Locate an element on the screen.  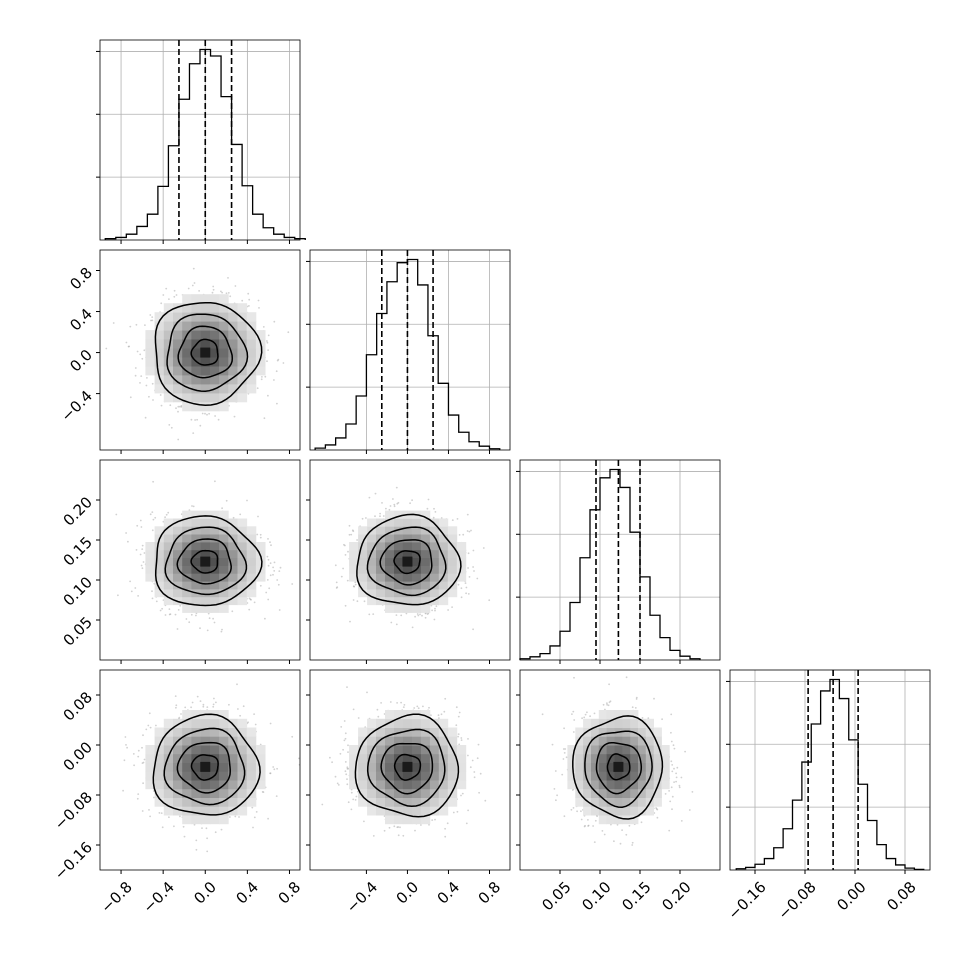
hist-panel is located at coordinates (408, 351).